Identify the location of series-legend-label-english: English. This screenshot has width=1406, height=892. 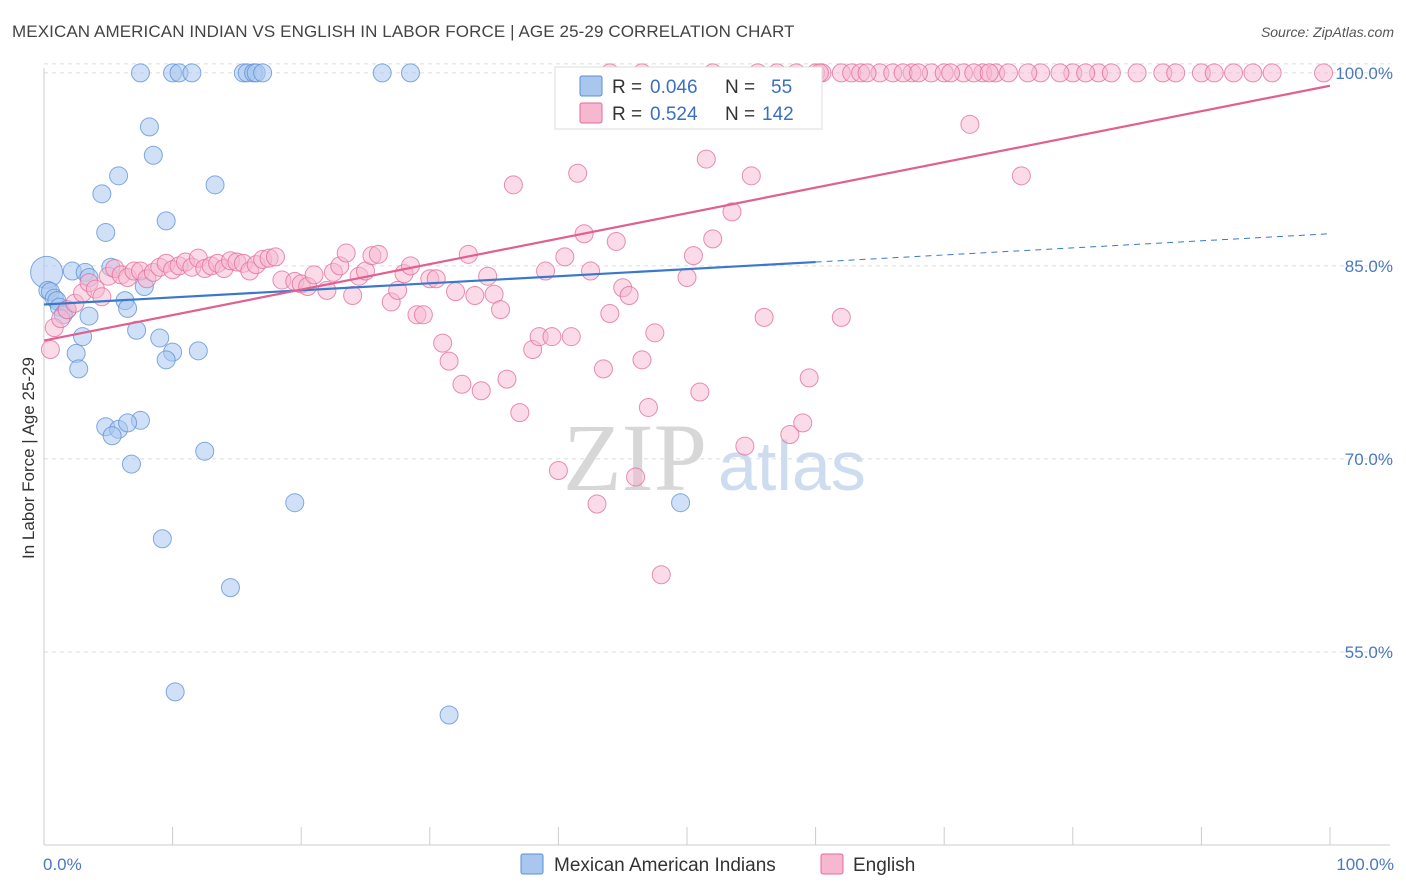
(884, 865).